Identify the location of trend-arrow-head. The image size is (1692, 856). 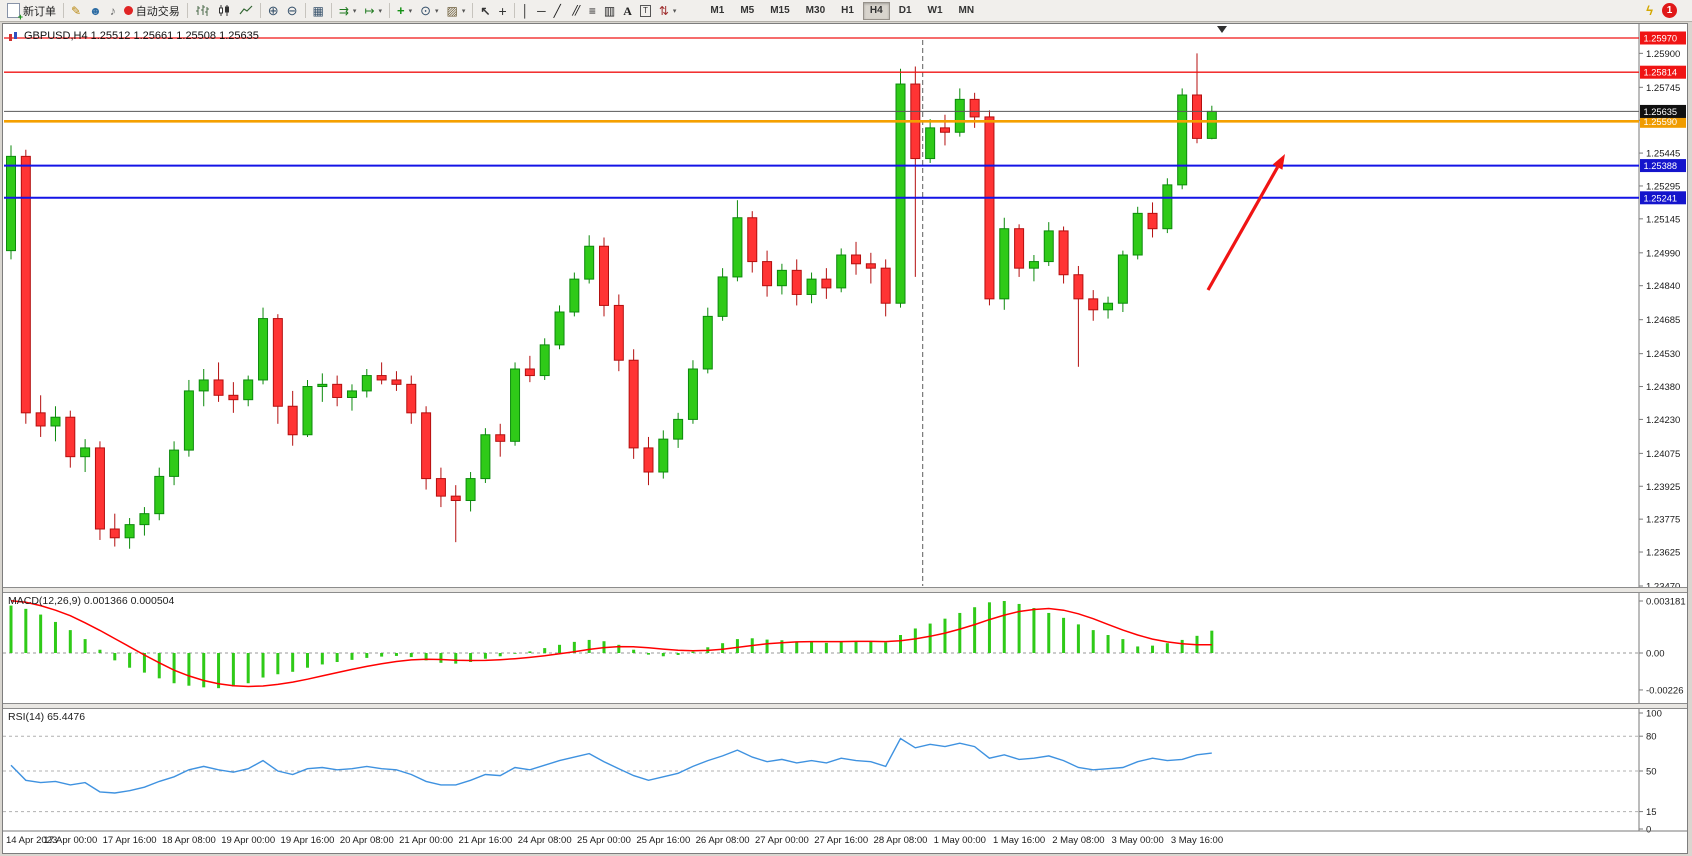
(1278, 162).